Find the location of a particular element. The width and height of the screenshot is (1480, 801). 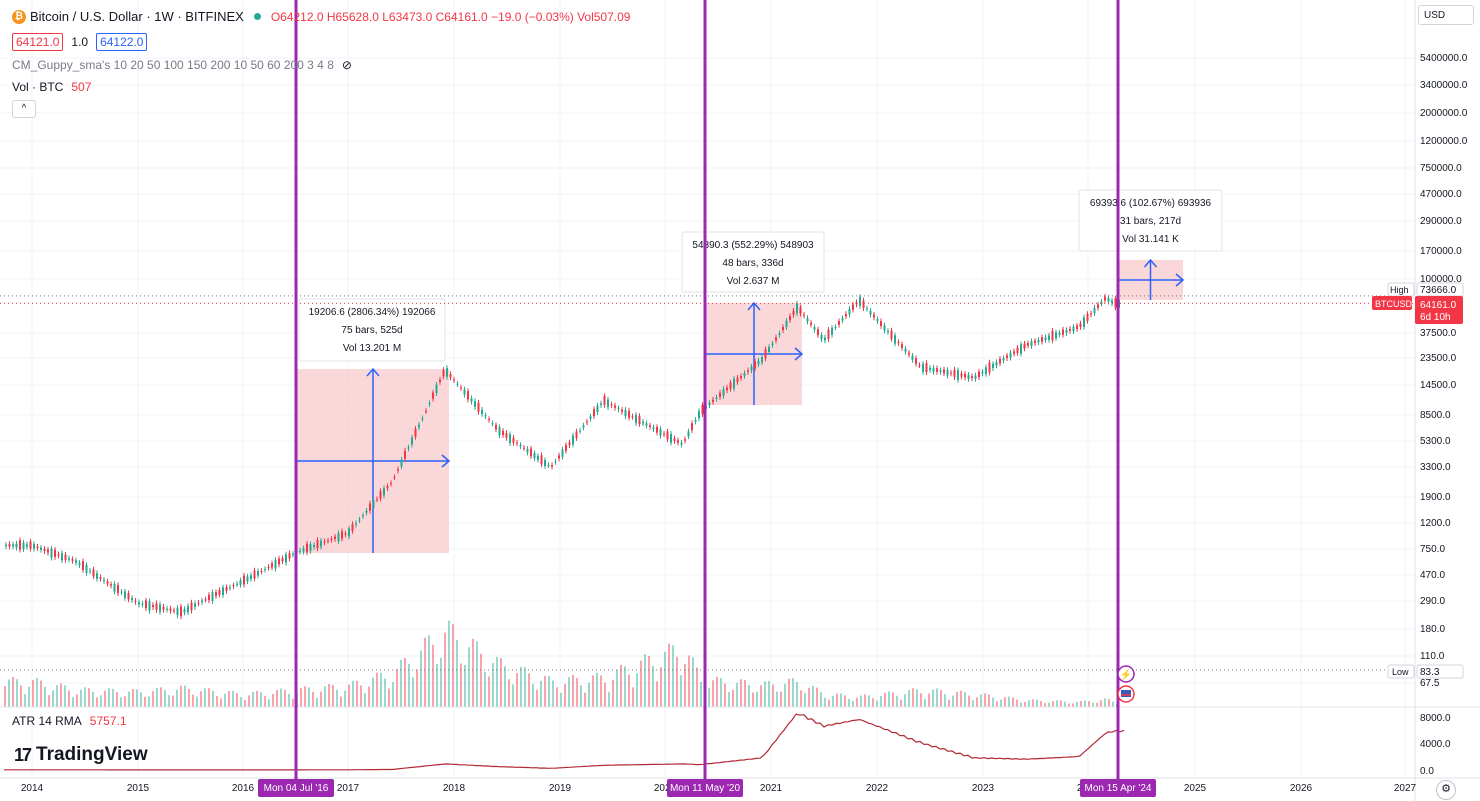

ask-price: 64122.0 is located at coordinates (122, 42).